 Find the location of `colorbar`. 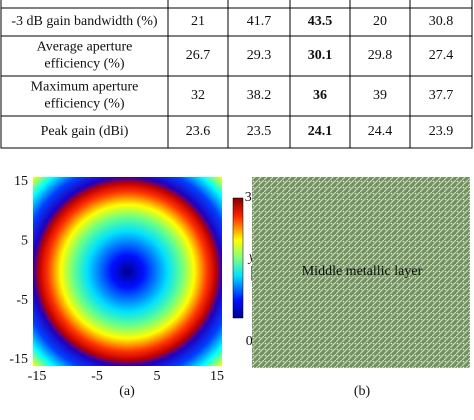

colorbar is located at coordinates (238, 258).